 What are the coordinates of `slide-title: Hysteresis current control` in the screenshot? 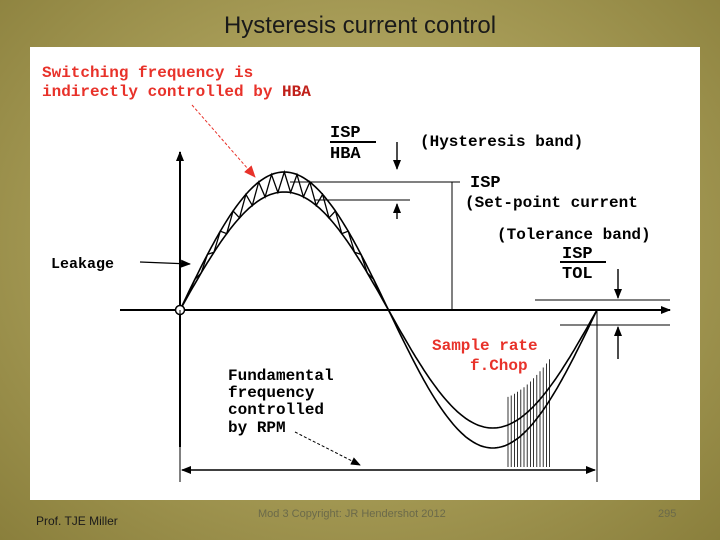 It's located at (360, 25).